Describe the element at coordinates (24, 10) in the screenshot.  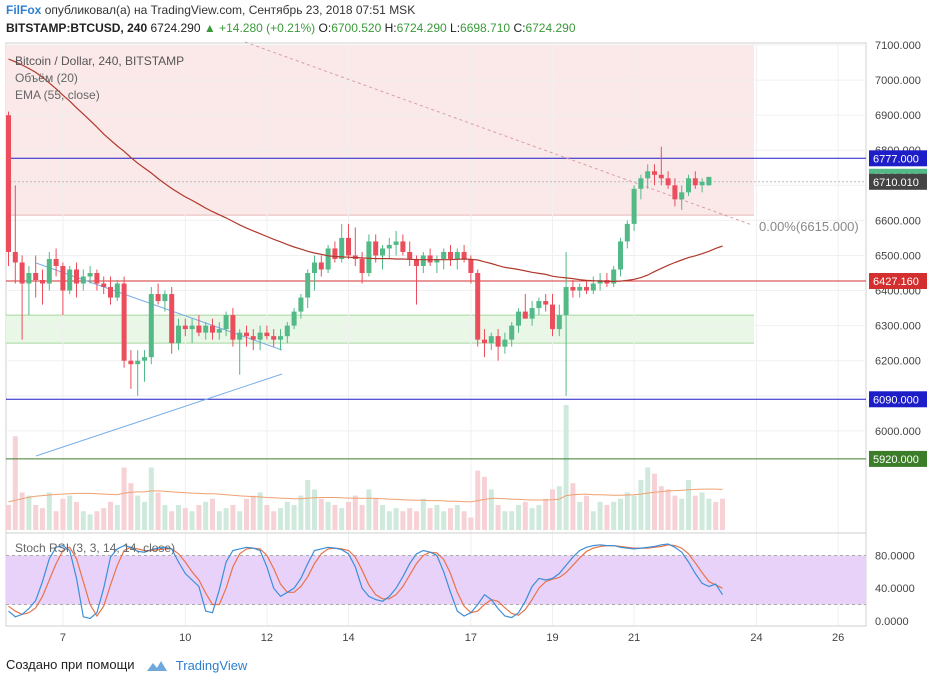
I see `author-name: FilFox` at that location.